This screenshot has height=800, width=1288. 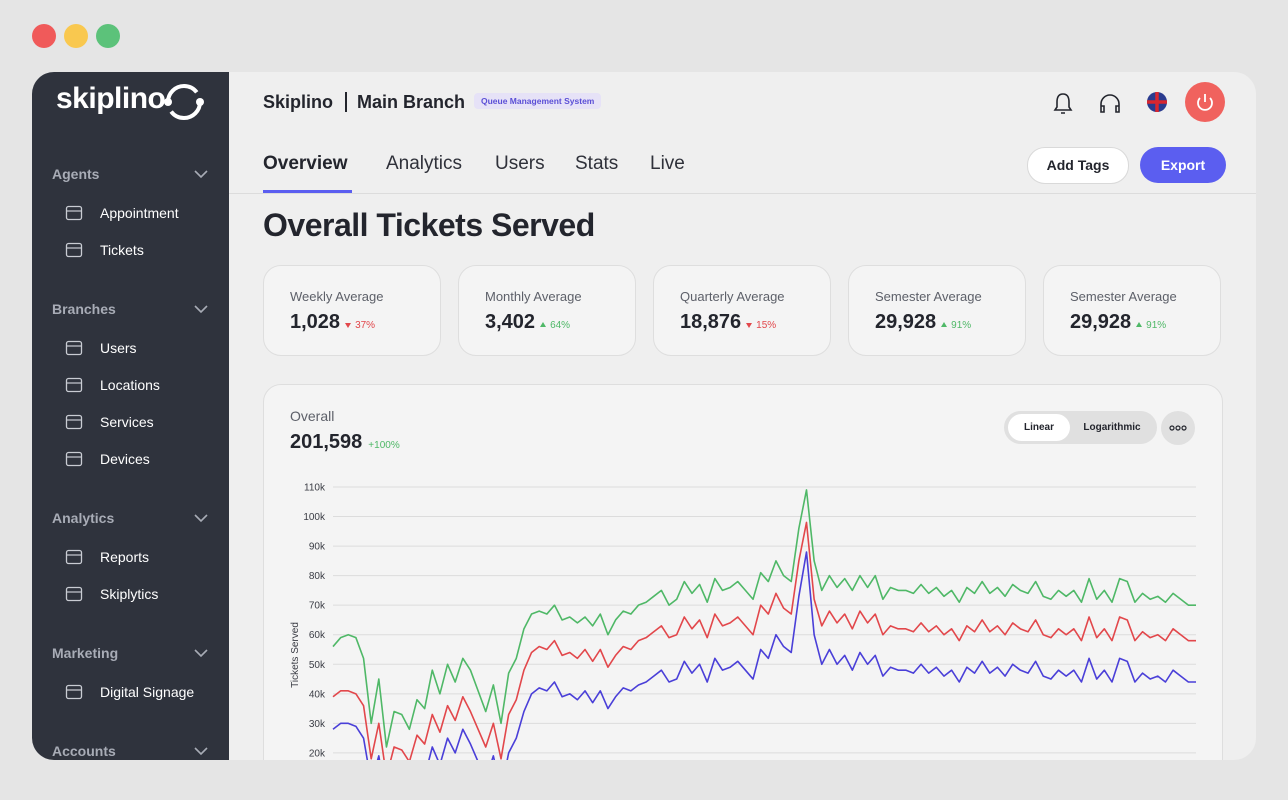 What do you see at coordinates (1110, 103) in the screenshot?
I see `headset-icon` at bounding box center [1110, 103].